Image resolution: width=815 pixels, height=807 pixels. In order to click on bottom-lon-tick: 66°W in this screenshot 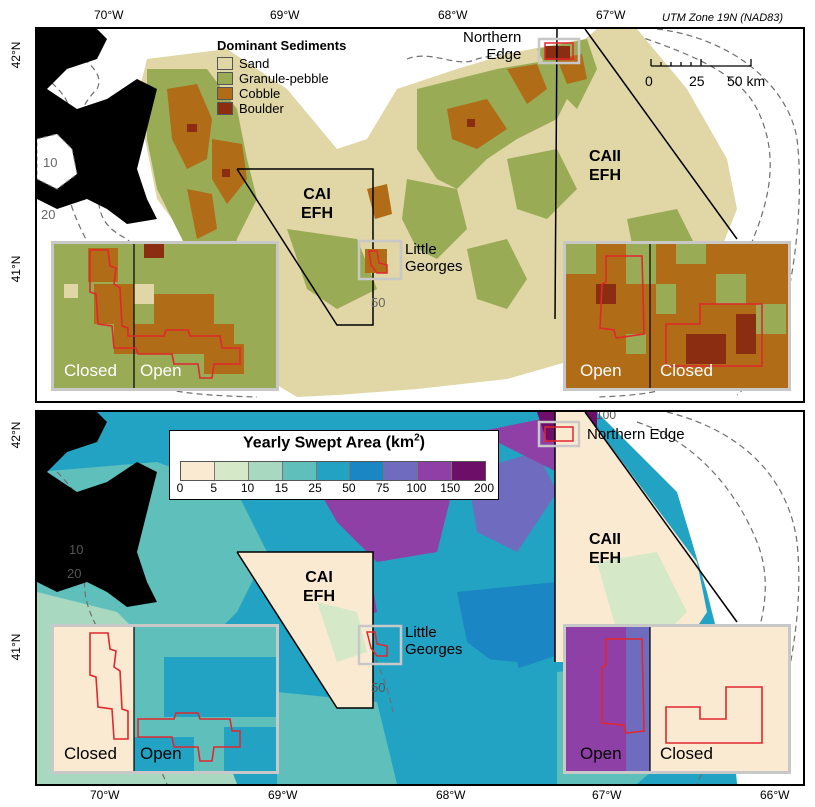, I will do `click(775, 795)`.